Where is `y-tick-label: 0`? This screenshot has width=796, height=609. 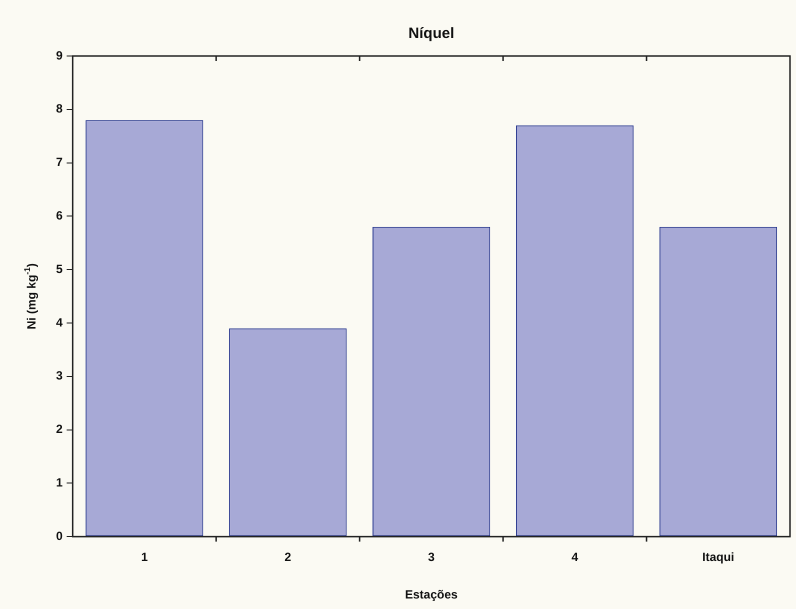 y-tick-label: 0 is located at coordinates (59, 535).